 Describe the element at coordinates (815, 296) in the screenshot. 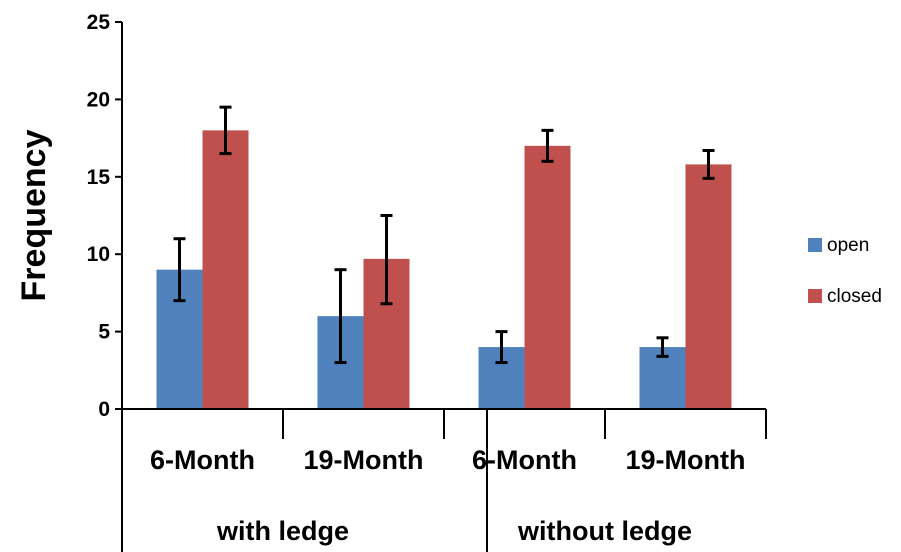

I see `legend-swatch-closed` at that location.